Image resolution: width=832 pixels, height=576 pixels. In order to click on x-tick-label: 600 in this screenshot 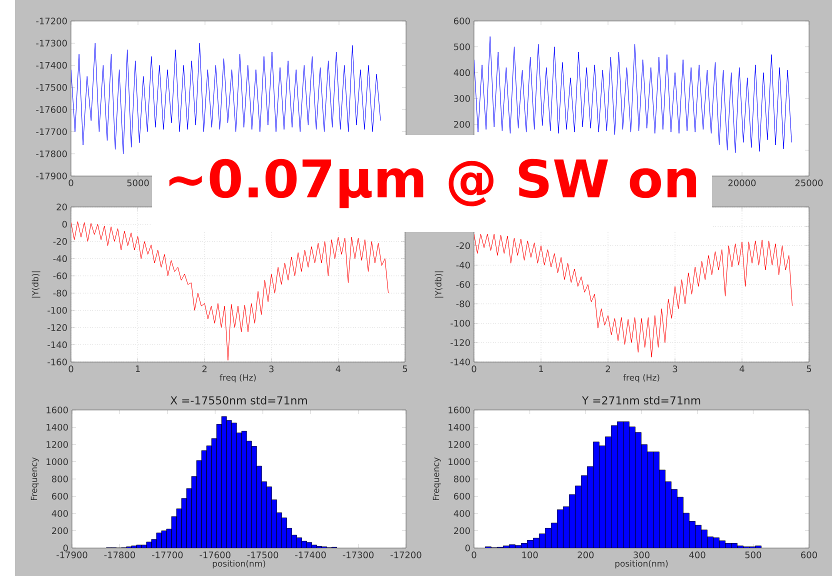, I will do `click(809, 555)`.